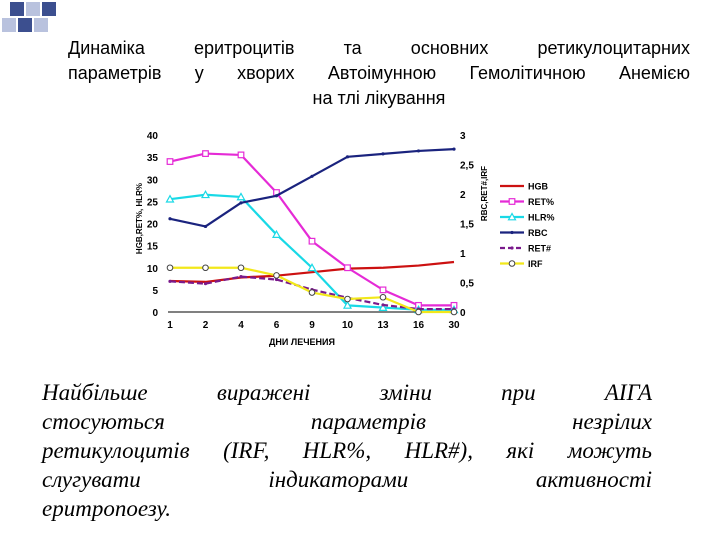  Describe the element at coordinates (484, 193) in the screenshot. I see `y-right-axis-label: RBC,RET#,IRF` at that location.